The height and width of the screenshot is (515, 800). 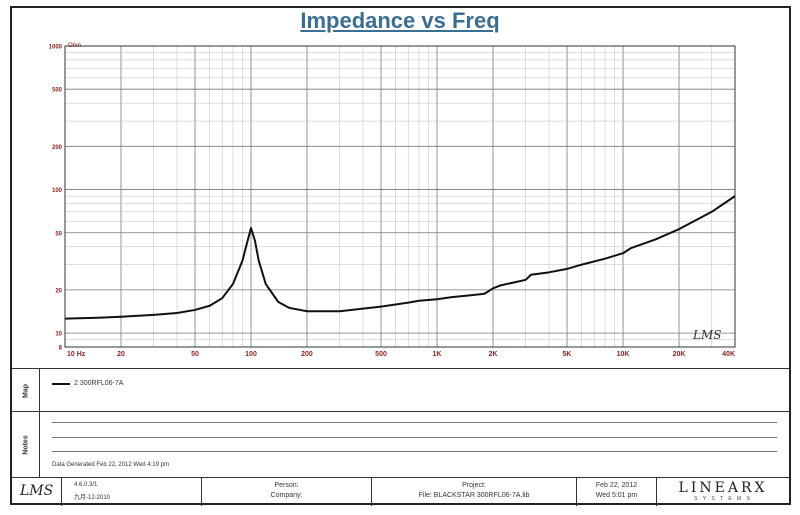 I want to click on footer-logo-cell: LMS, so click(x=37, y=492).